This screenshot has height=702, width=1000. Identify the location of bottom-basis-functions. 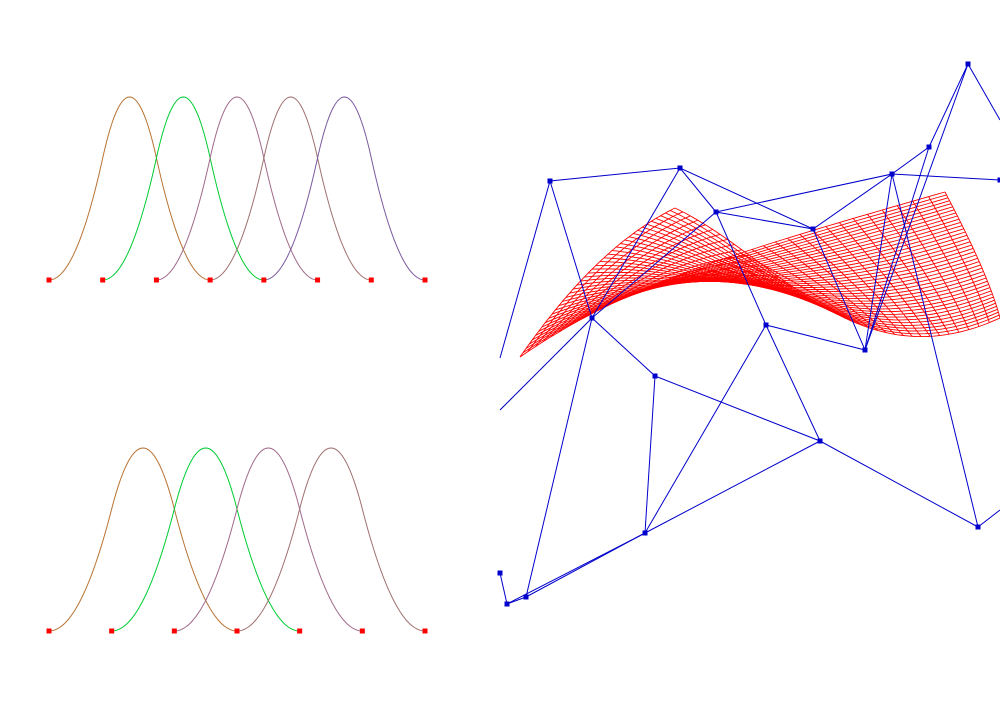
(237, 540).